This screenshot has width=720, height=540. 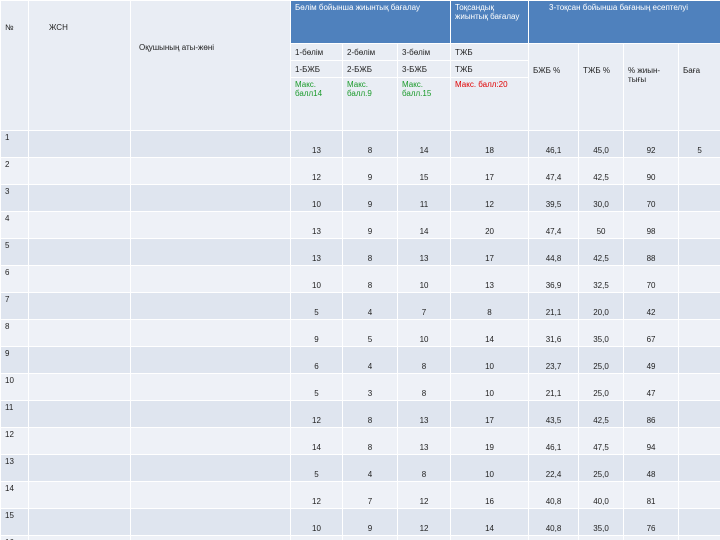 What do you see at coordinates (360, 333) in the screenshot?
I see `table-row: 8 9 5 10 14 31,6 35,0 67` at bounding box center [360, 333].